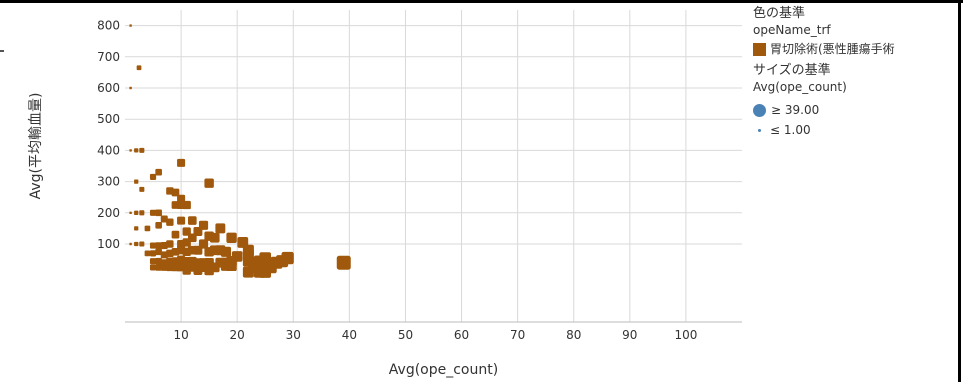 Image resolution: width=963 pixels, height=382 pixels. Describe the element at coordinates (795, 110) in the screenshot. I see `size-max-label: ≥ 39.00` at that location.